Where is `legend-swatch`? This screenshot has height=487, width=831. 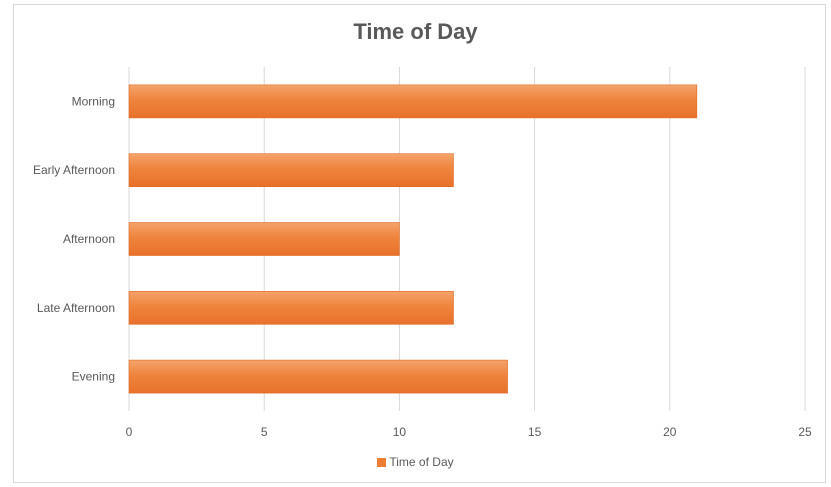
legend-swatch is located at coordinates (382, 462).